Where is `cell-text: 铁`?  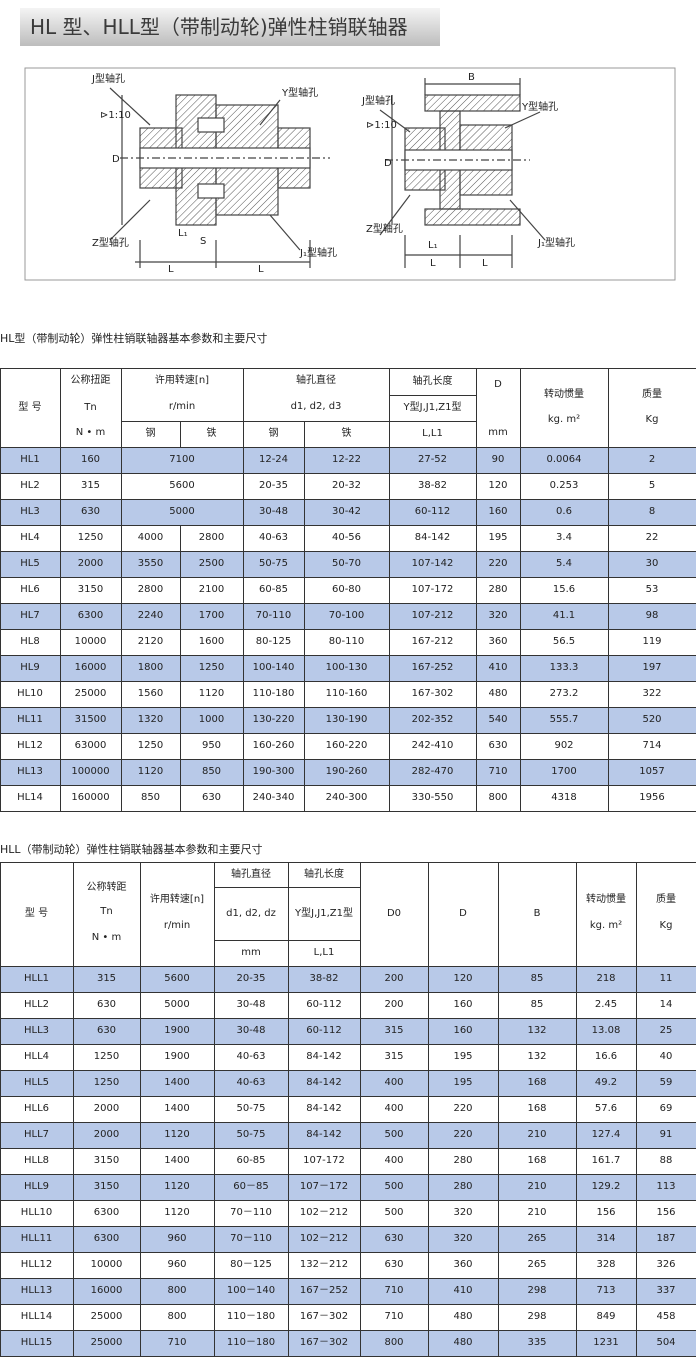 cell-text: 铁 is located at coordinates (346, 433).